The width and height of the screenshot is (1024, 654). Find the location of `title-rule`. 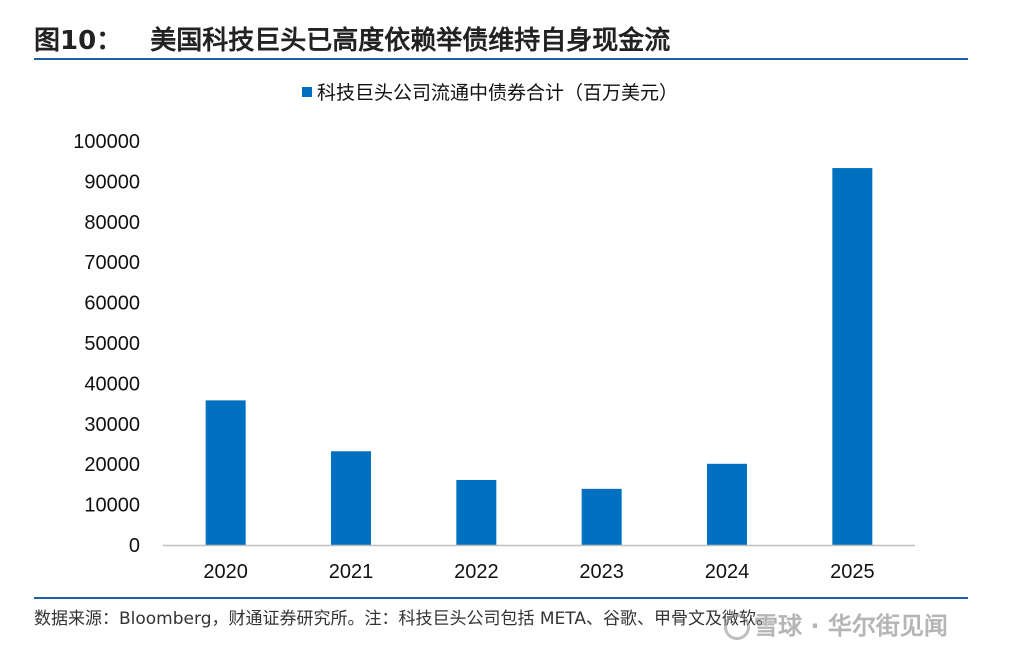

title-rule is located at coordinates (501, 59).